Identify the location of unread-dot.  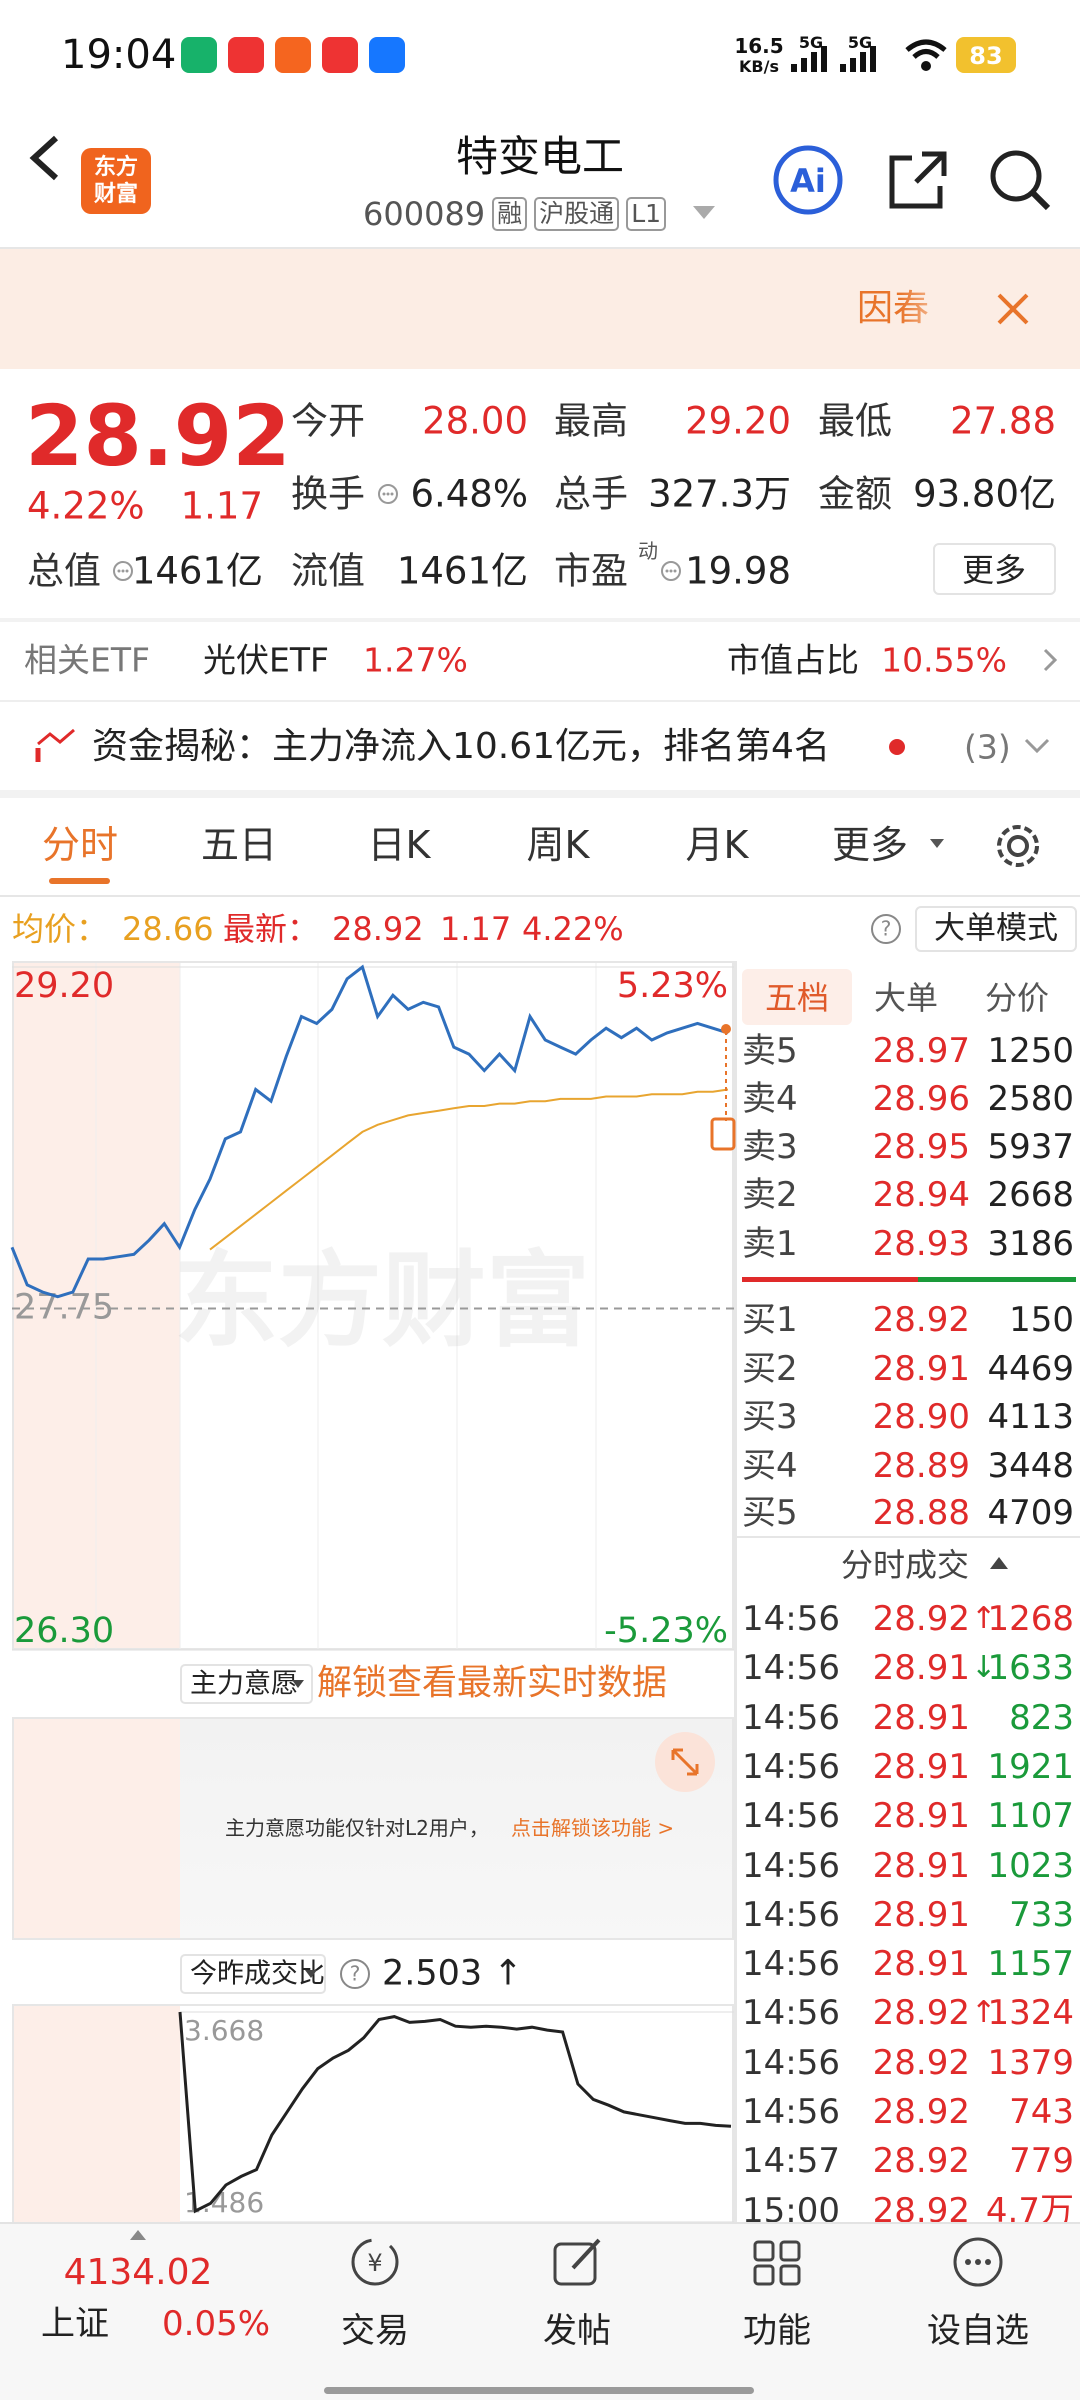
(897, 747).